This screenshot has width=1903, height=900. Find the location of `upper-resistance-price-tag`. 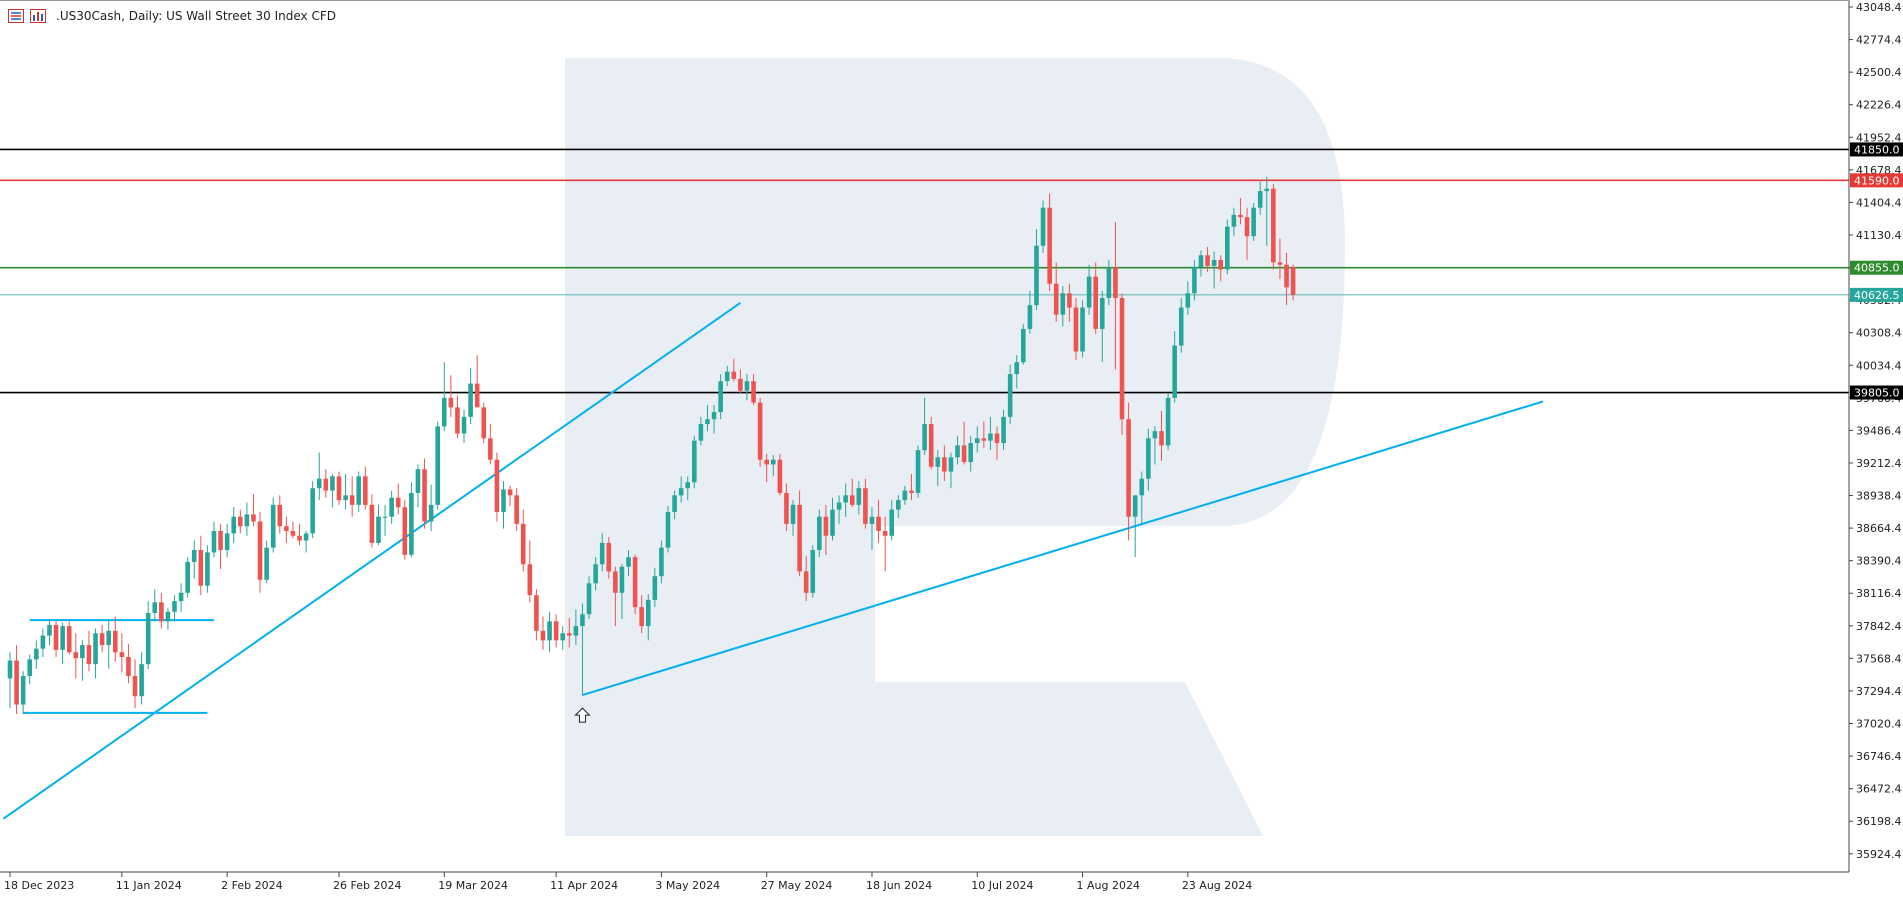

upper-resistance-price-tag is located at coordinates (1876, 149).